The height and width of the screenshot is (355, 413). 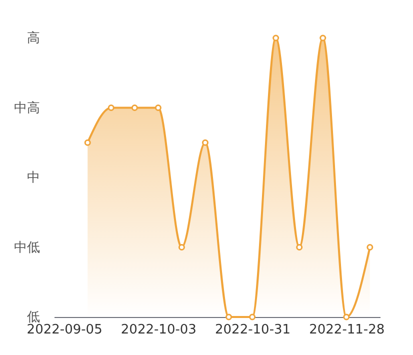 What do you see at coordinates (253, 330) in the screenshot?
I see `x-tick-label: 2022-10-31` at bounding box center [253, 330].